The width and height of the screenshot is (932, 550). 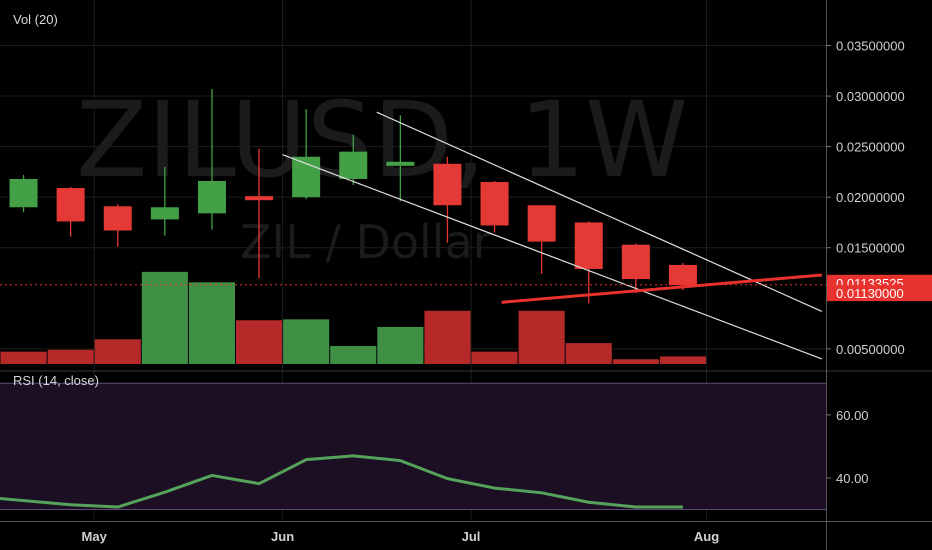 What do you see at coordinates (341, 481) in the screenshot?
I see `rsi-line` at bounding box center [341, 481].